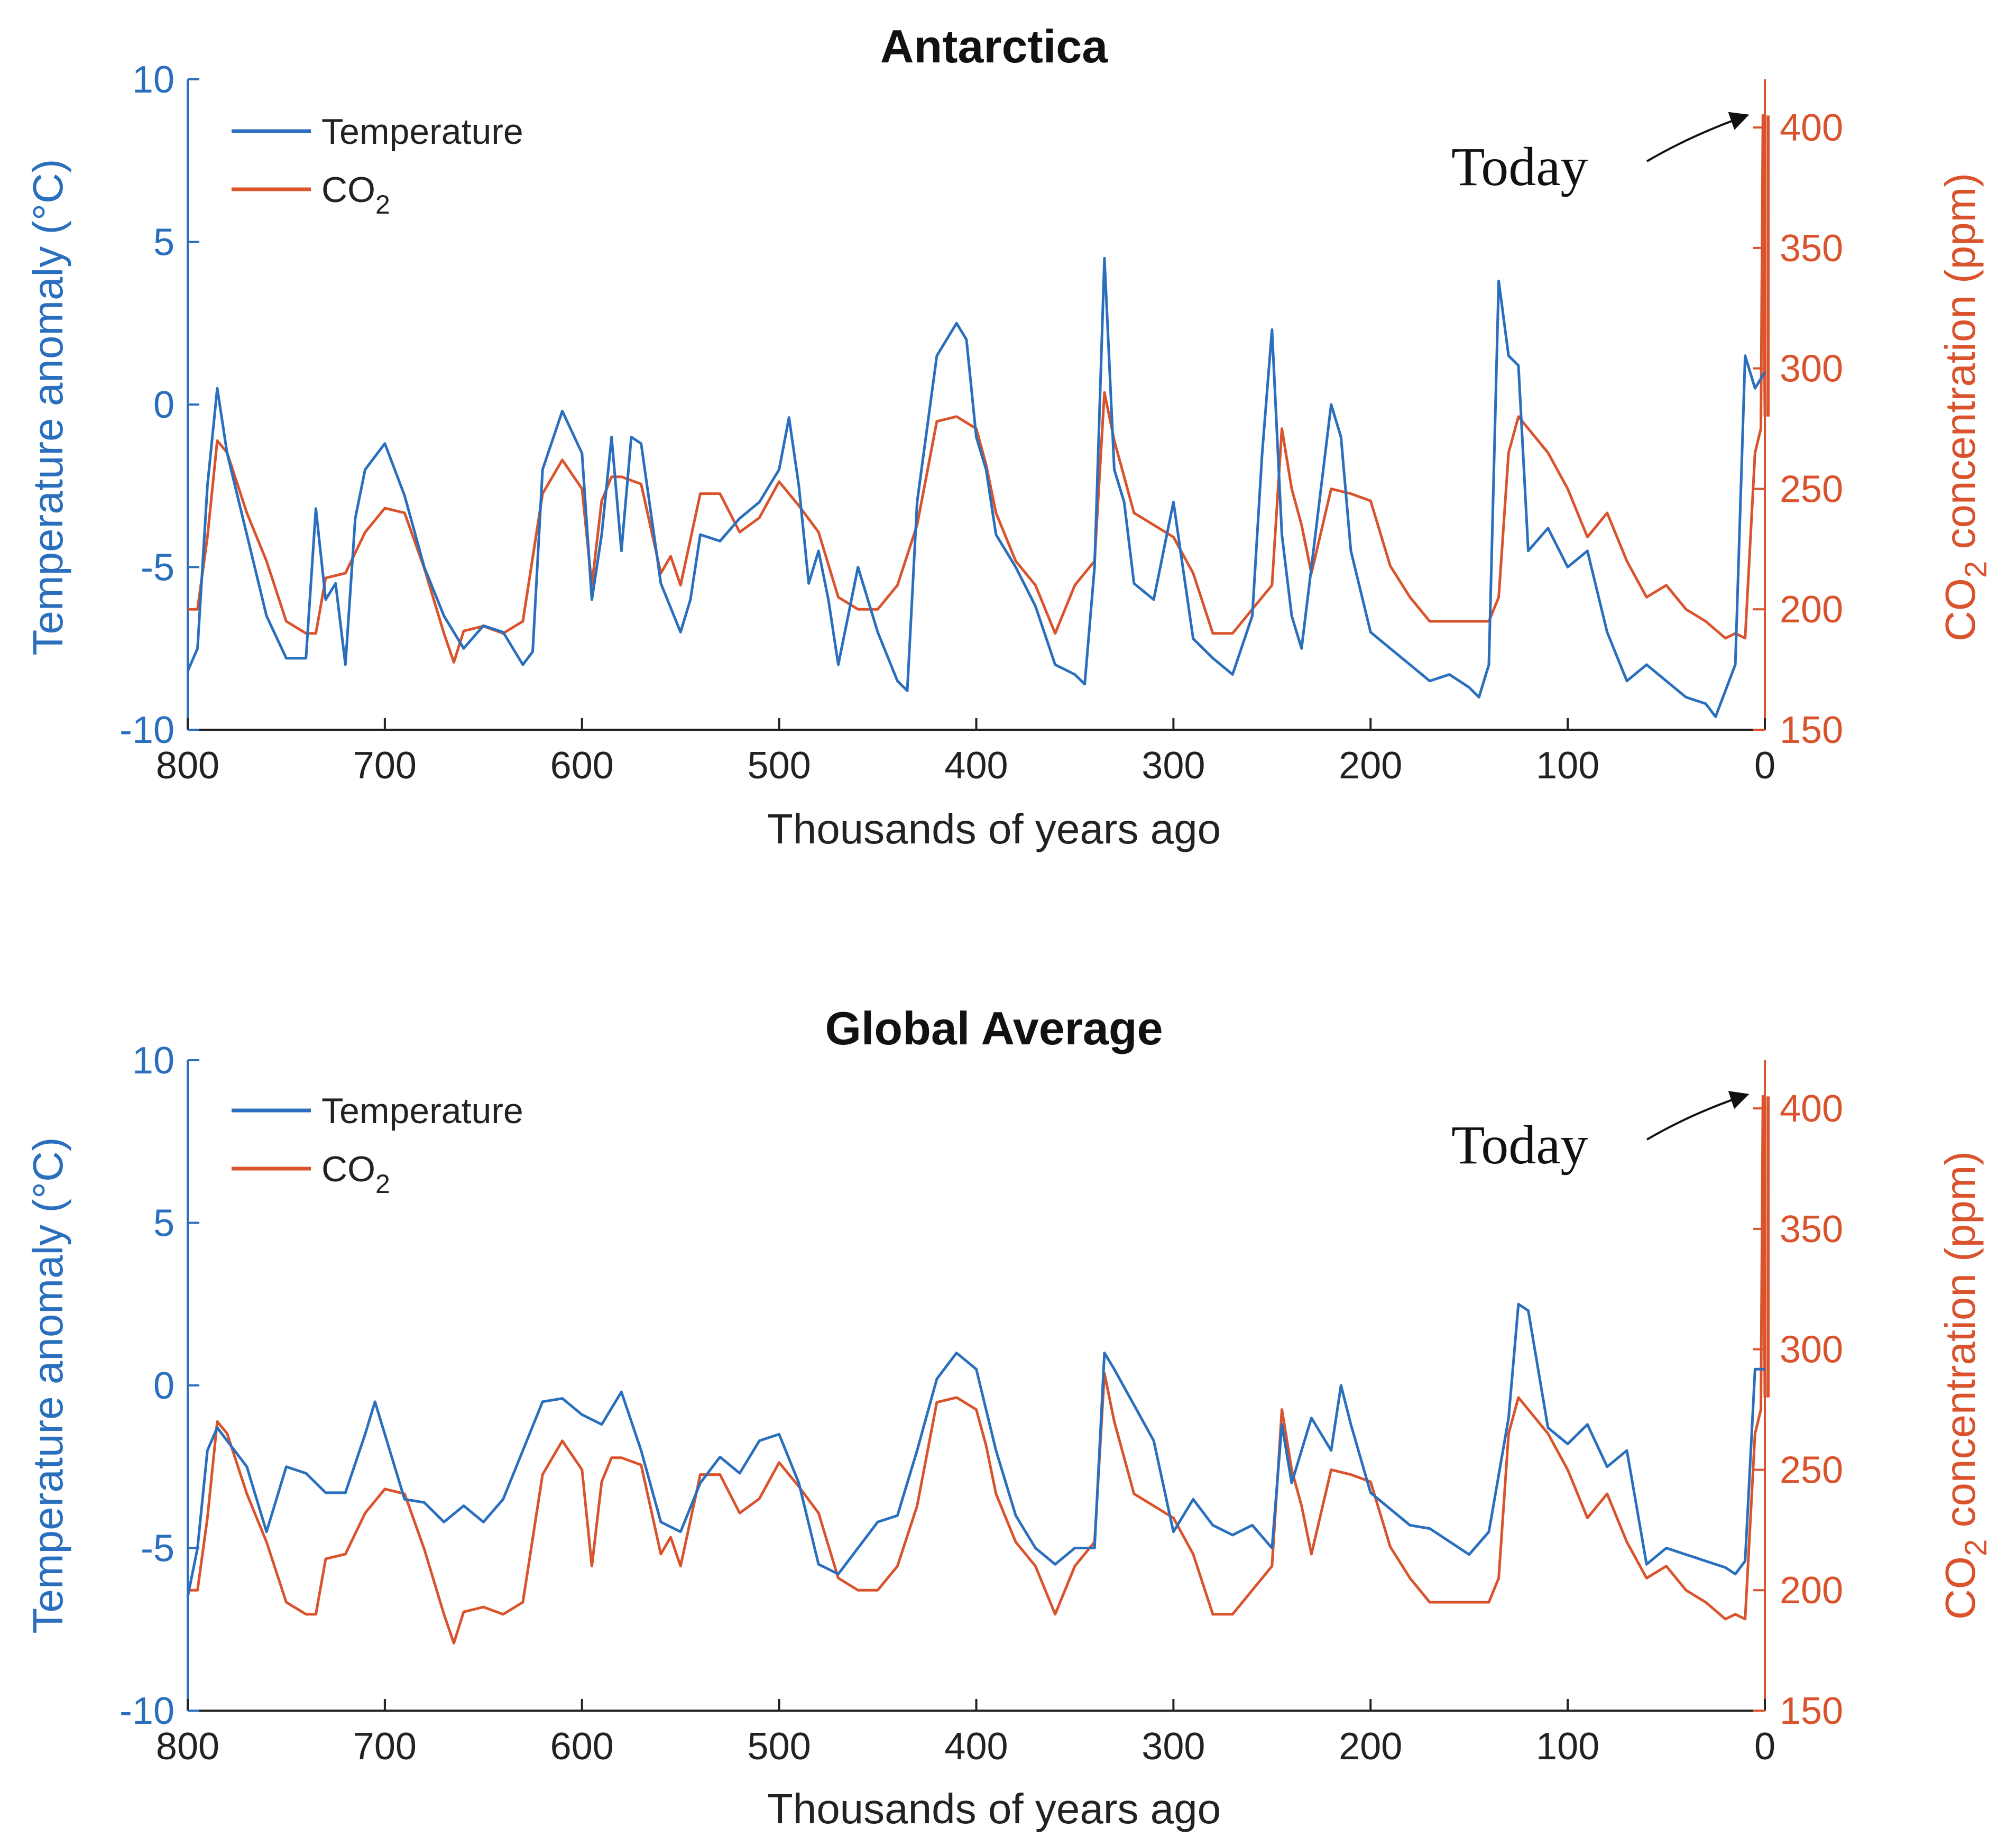  What do you see at coordinates (994, 1028) in the screenshot?
I see `chart-title: Global Average` at bounding box center [994, 1028].